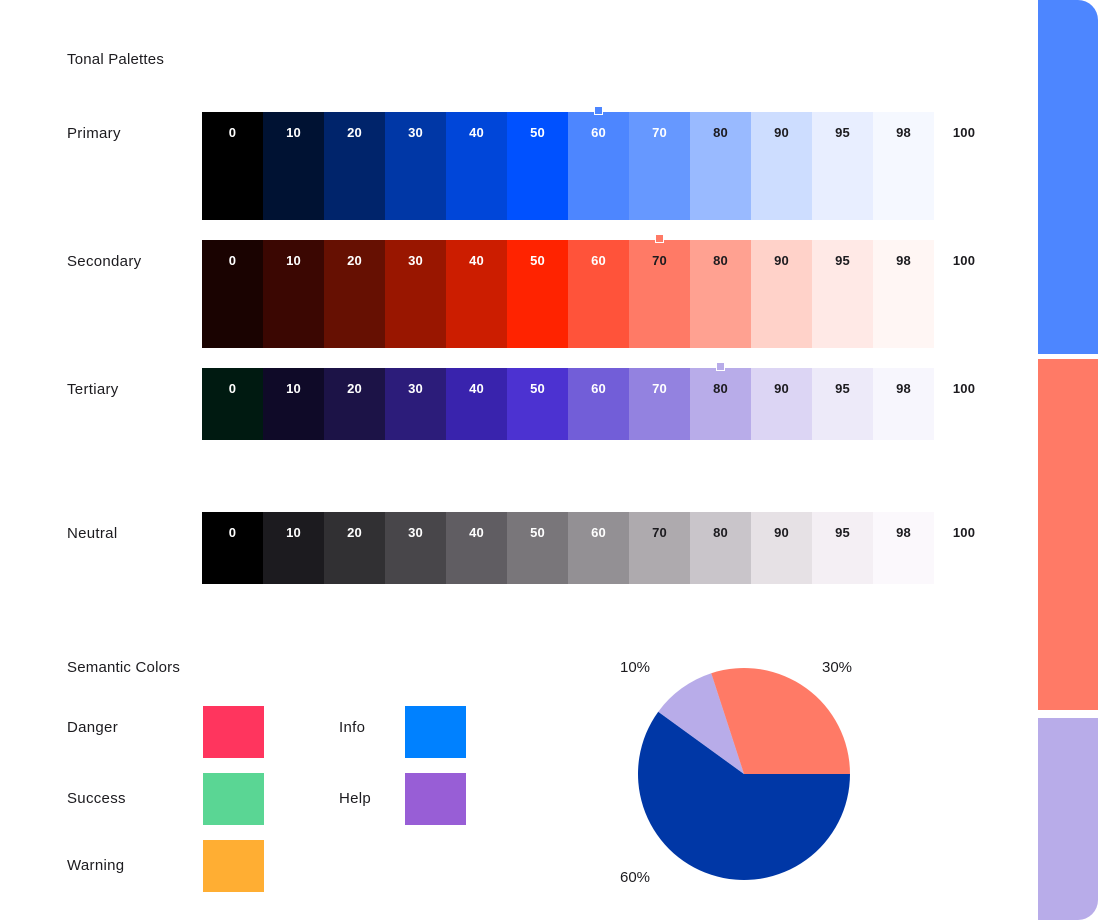 This screenshot has width=1098, height=920. Describe the element at coordinates (232, 404) in the screenshot. I see `swatch-tertiary-0: 0` at that location.